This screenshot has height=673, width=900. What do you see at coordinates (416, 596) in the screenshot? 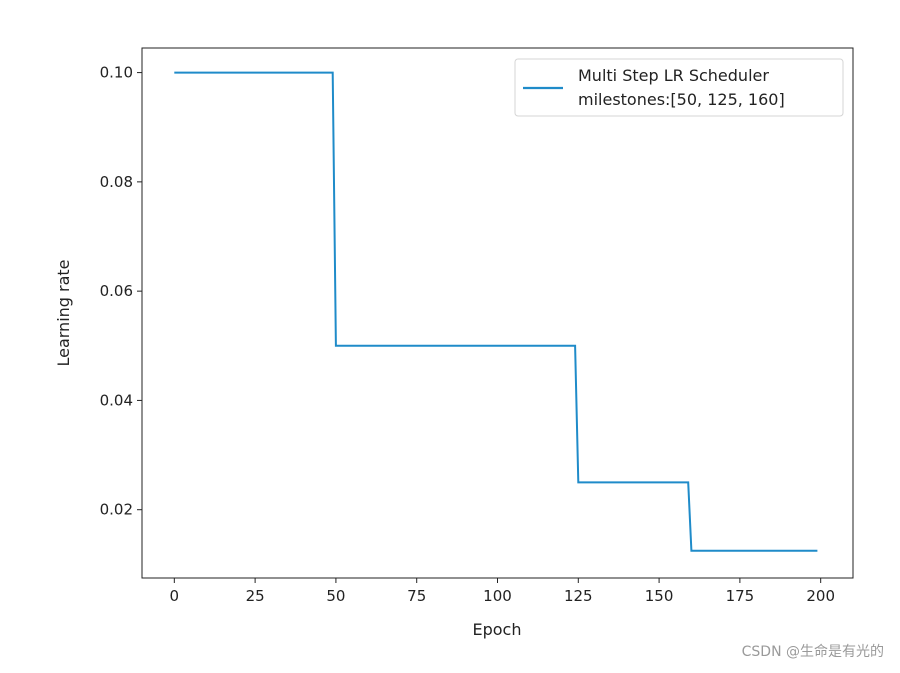
I see `x-tick-label: 75` at bounding box center [416, 596].